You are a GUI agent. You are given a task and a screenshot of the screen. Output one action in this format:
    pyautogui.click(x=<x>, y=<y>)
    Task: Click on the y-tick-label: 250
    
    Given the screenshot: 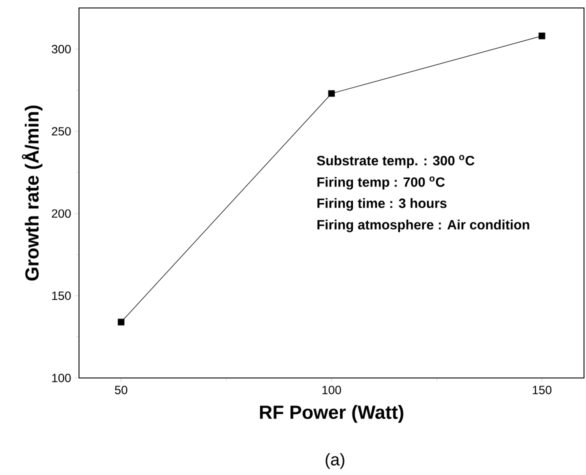 What is the action you would take?
    pyautogui.click(x=61, y=131)
    